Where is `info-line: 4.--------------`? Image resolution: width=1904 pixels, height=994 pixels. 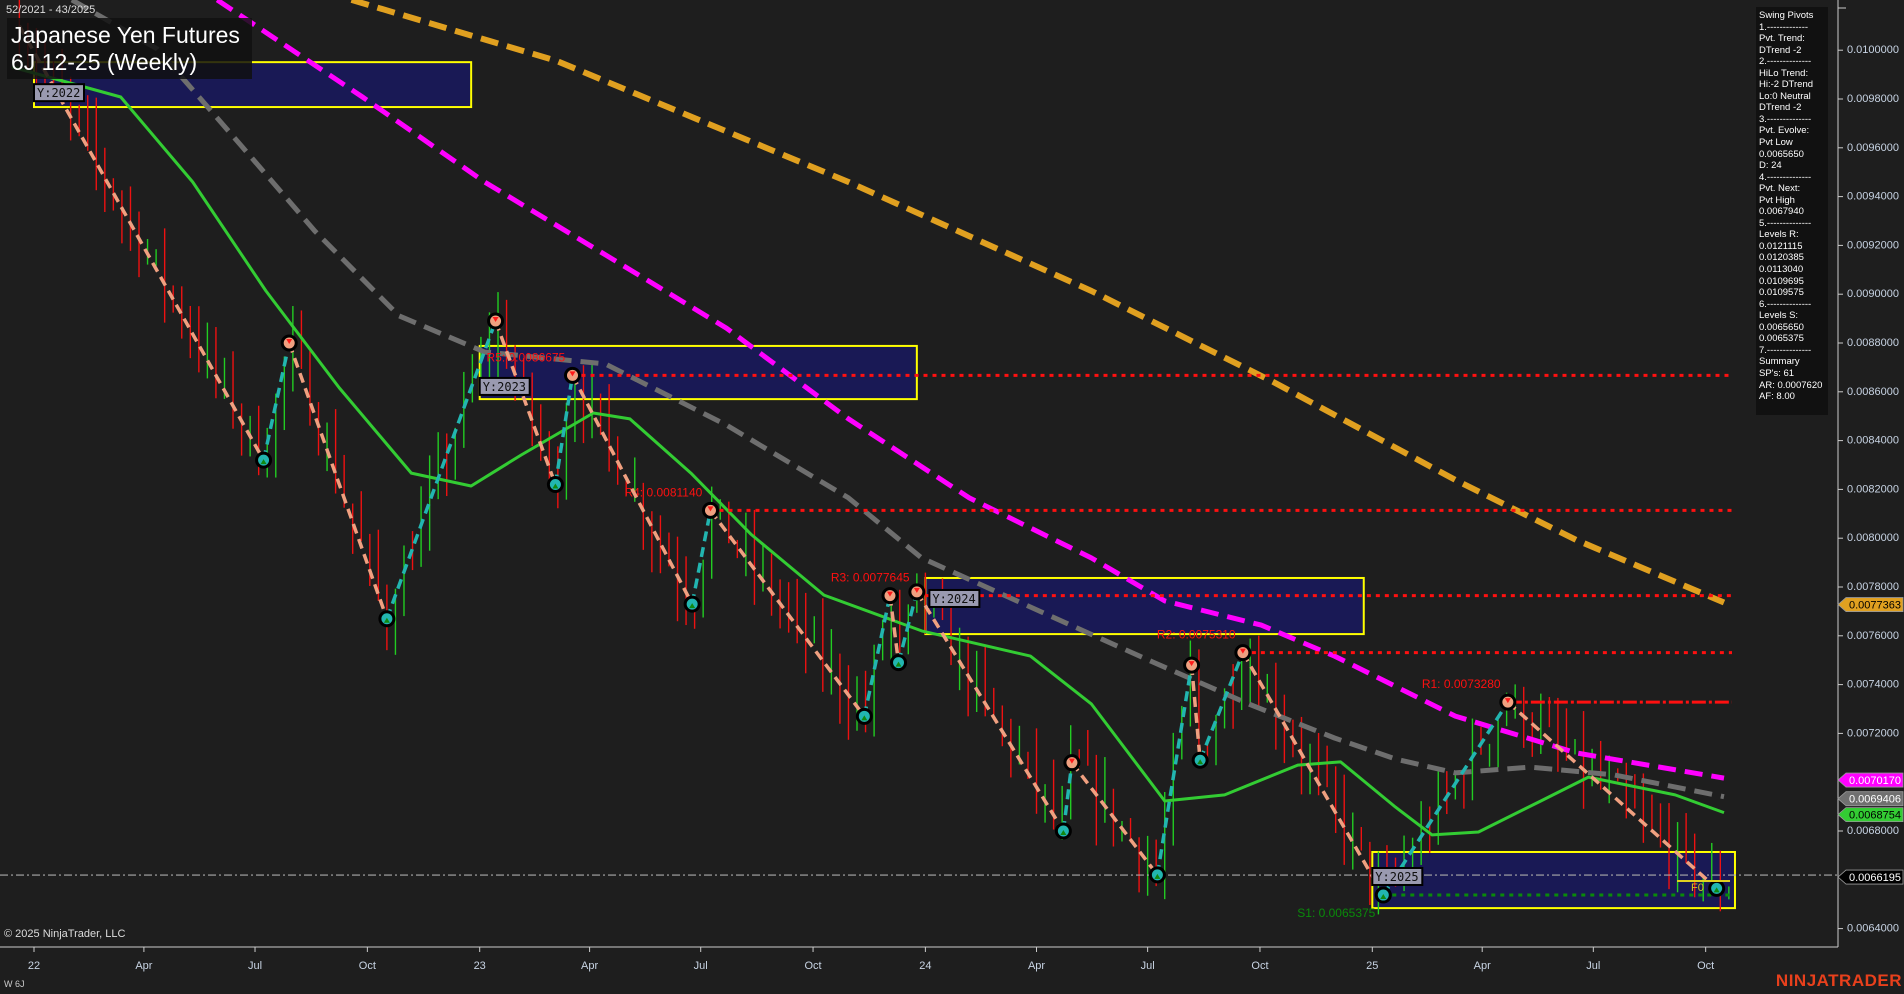
info-line: 4.-------------- is located at coordinates (1785, 177).